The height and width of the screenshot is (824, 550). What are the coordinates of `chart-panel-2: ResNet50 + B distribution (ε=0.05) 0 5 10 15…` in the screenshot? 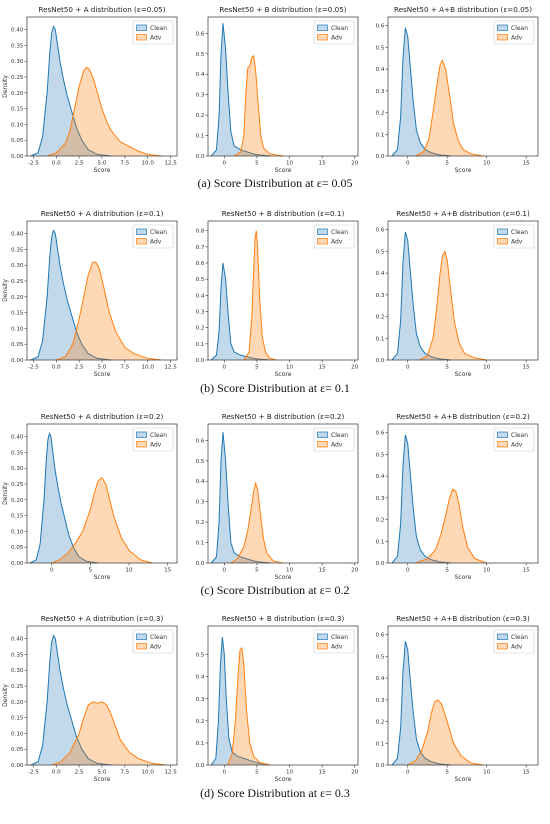 It's located at (277, 89).